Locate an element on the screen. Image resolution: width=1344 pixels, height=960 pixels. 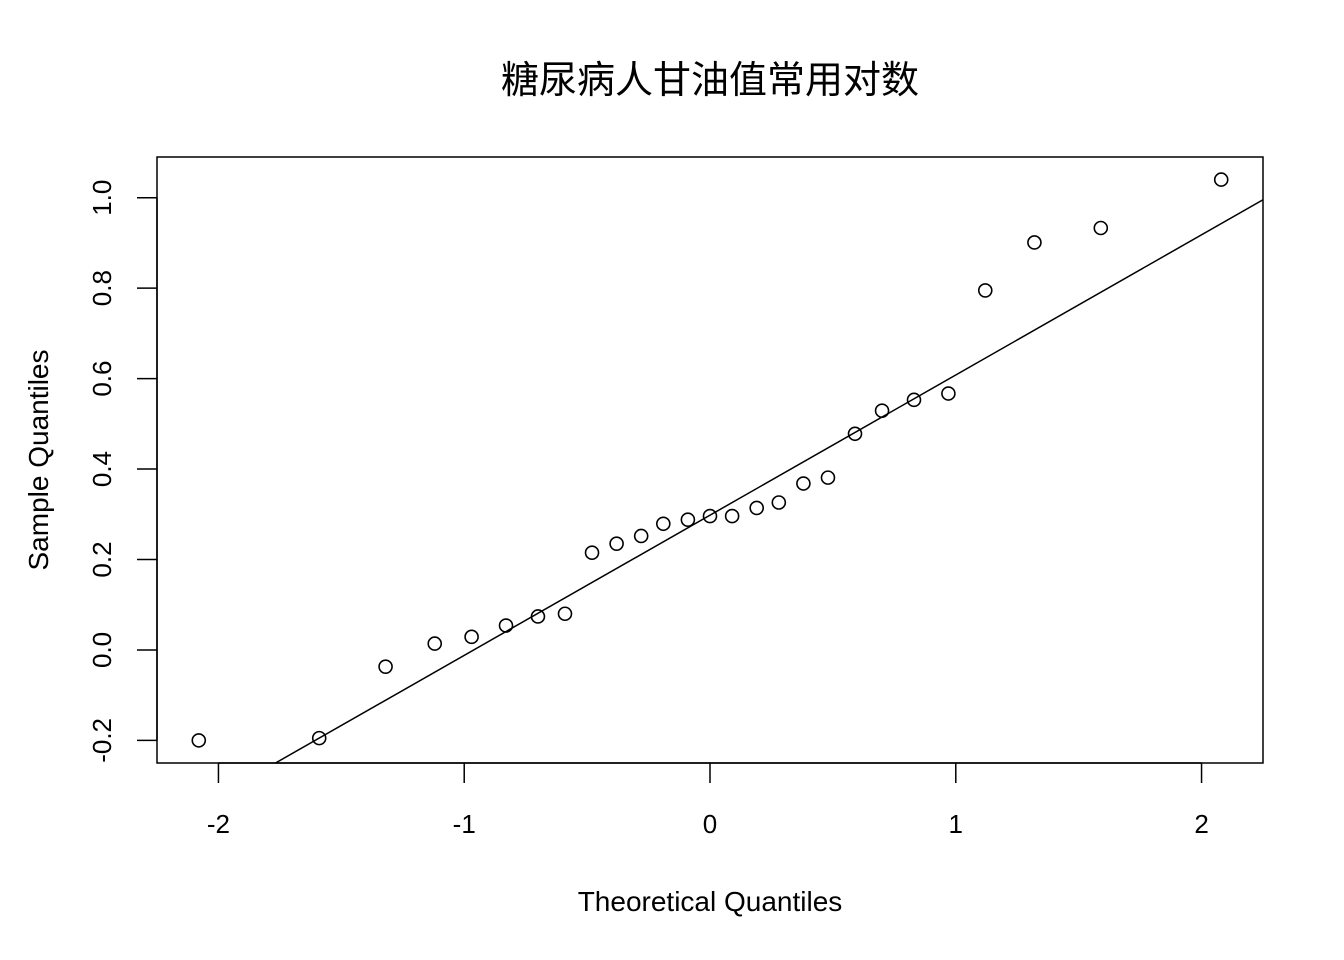
x-axis: -2 -1 0 1 2 is located at coordinates (708, 800).